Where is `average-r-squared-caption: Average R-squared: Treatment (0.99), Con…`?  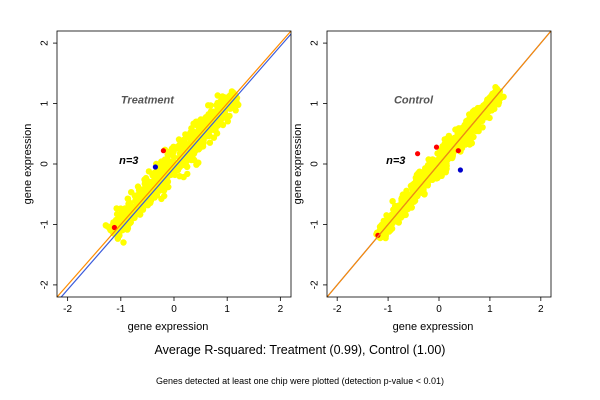
average-r-squared-caption: Average R-squared: Treatment (0.99), Con… is located at coordinates (300, 350).